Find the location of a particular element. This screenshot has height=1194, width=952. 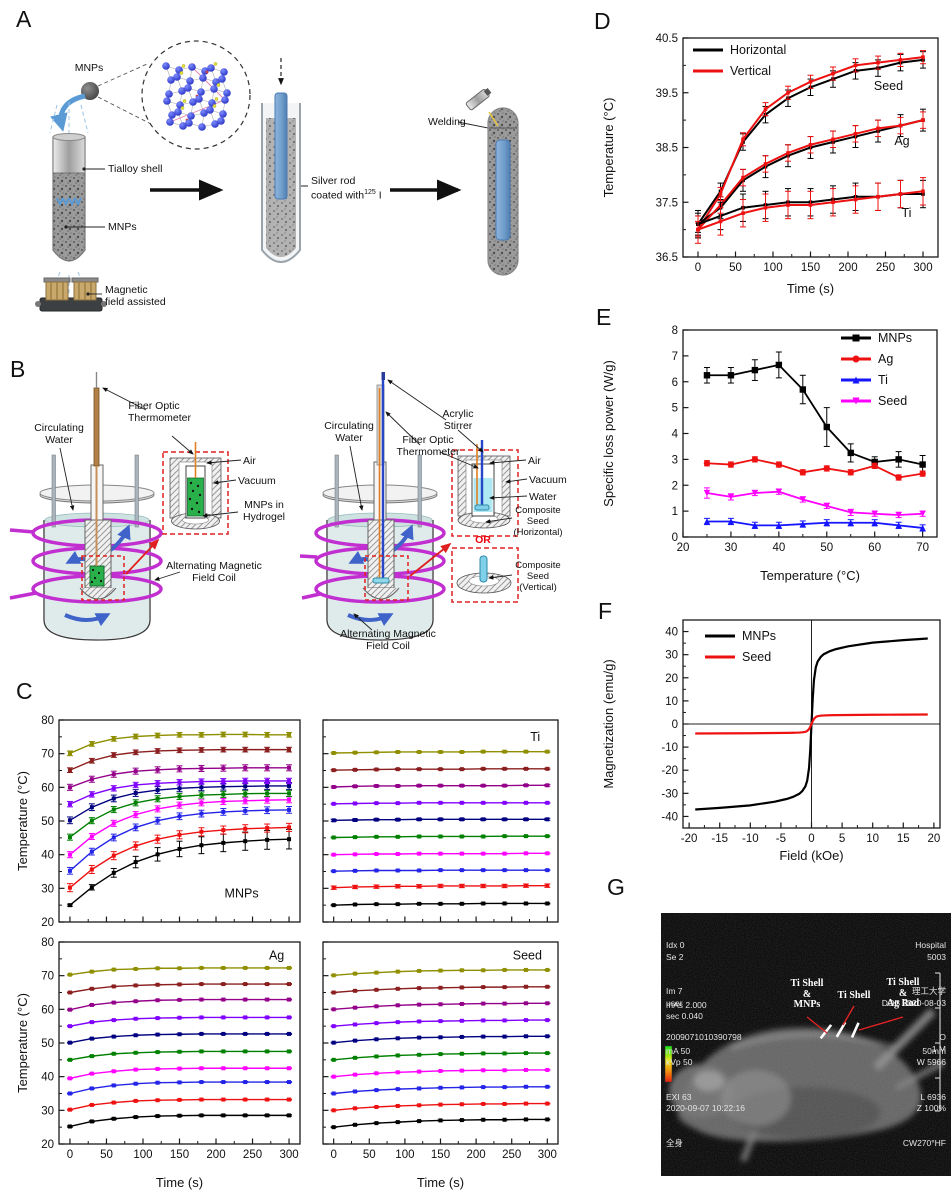

magnetic-field-device is located at coordinates (71, 294).